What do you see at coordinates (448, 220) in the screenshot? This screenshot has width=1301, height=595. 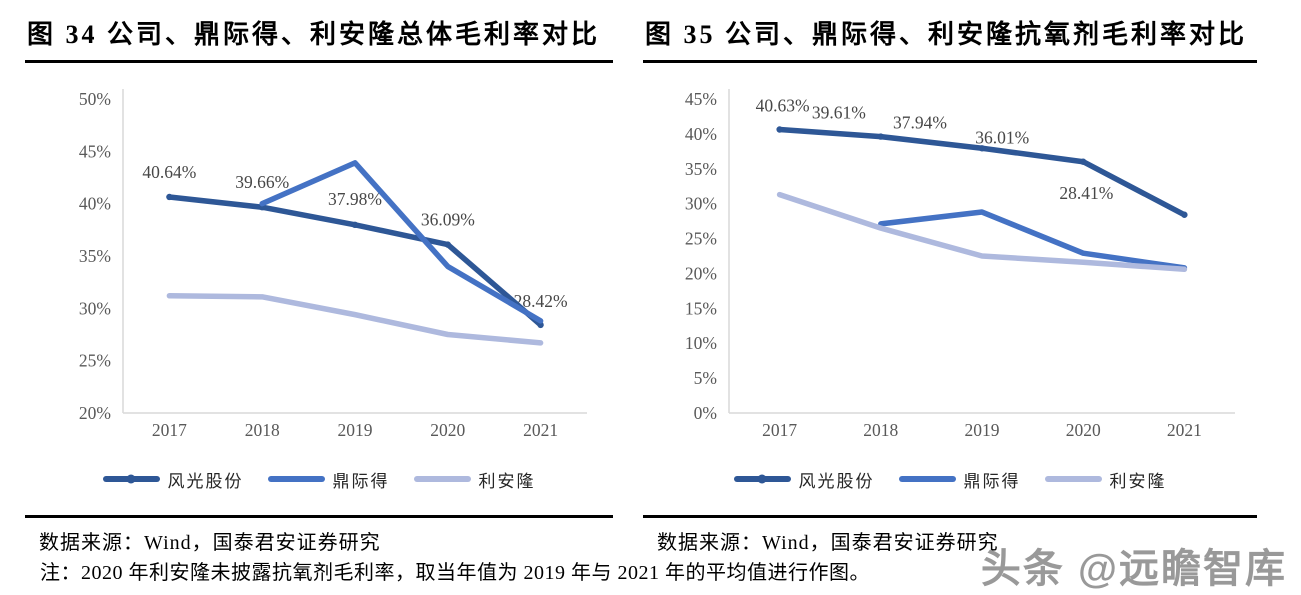 I see `data-label: 36.09%` at bounding box center [448, 220].